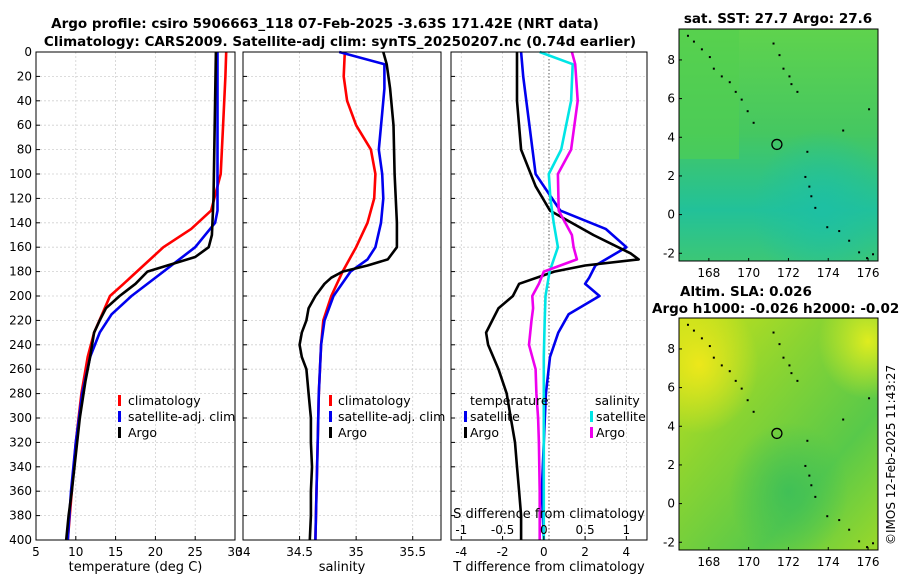  What do you see at coordinates (557, 295) in the screenshot?
I see `salinity-satellite-line` at bounding box center [557, 295].